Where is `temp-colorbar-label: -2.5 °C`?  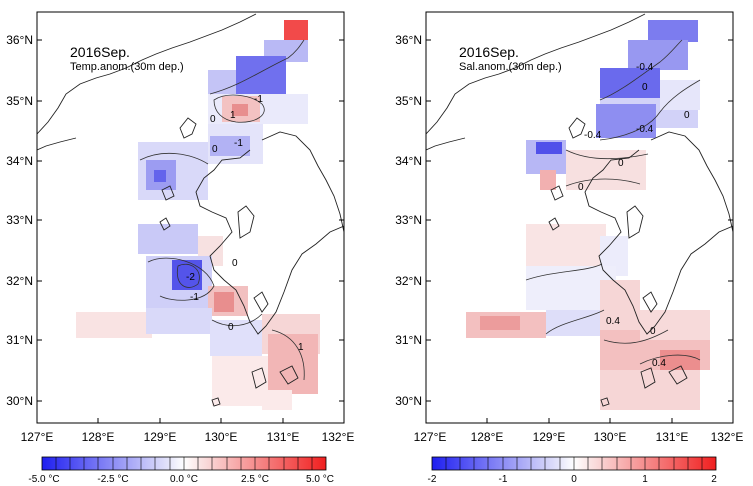 temp-colorbar-label: -2.5 °C is located at coordinates (112, 479).